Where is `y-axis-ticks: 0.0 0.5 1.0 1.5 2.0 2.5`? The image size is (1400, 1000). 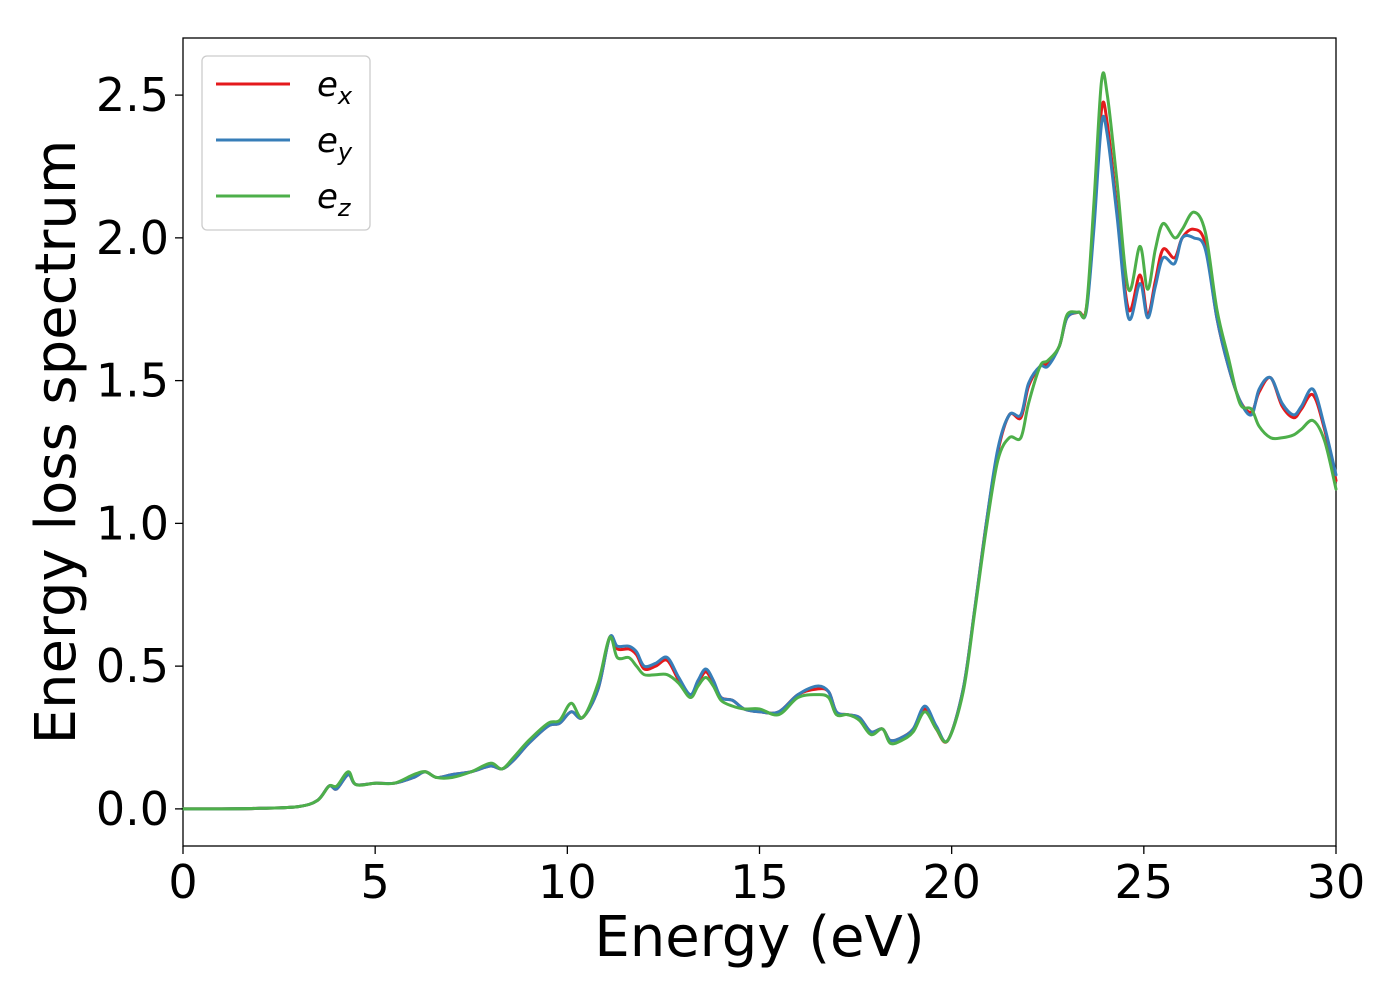 y-axis-ticks: 0.0 0.5 1.0 1.5 2.0 2.5 is located at coordinates (139, 452).